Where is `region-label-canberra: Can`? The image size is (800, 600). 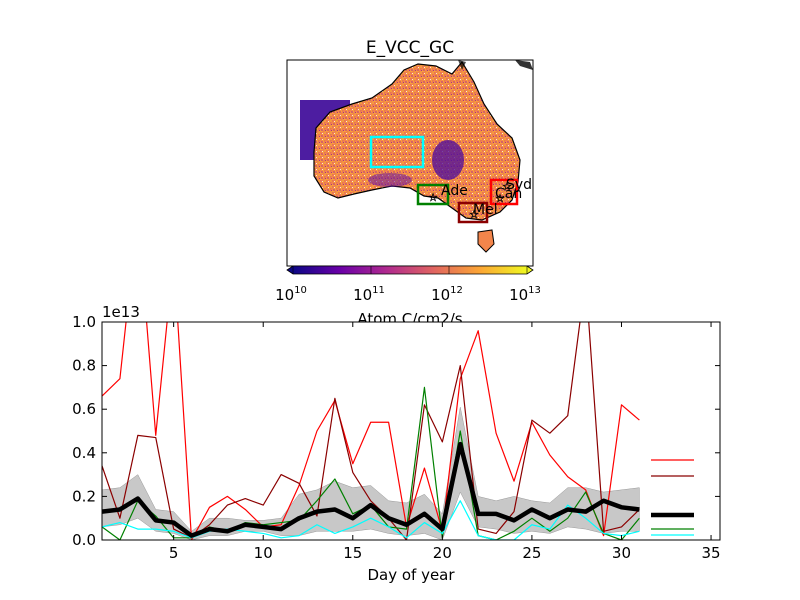
region-label-canberra: Can is located at coordinates (508, 194).